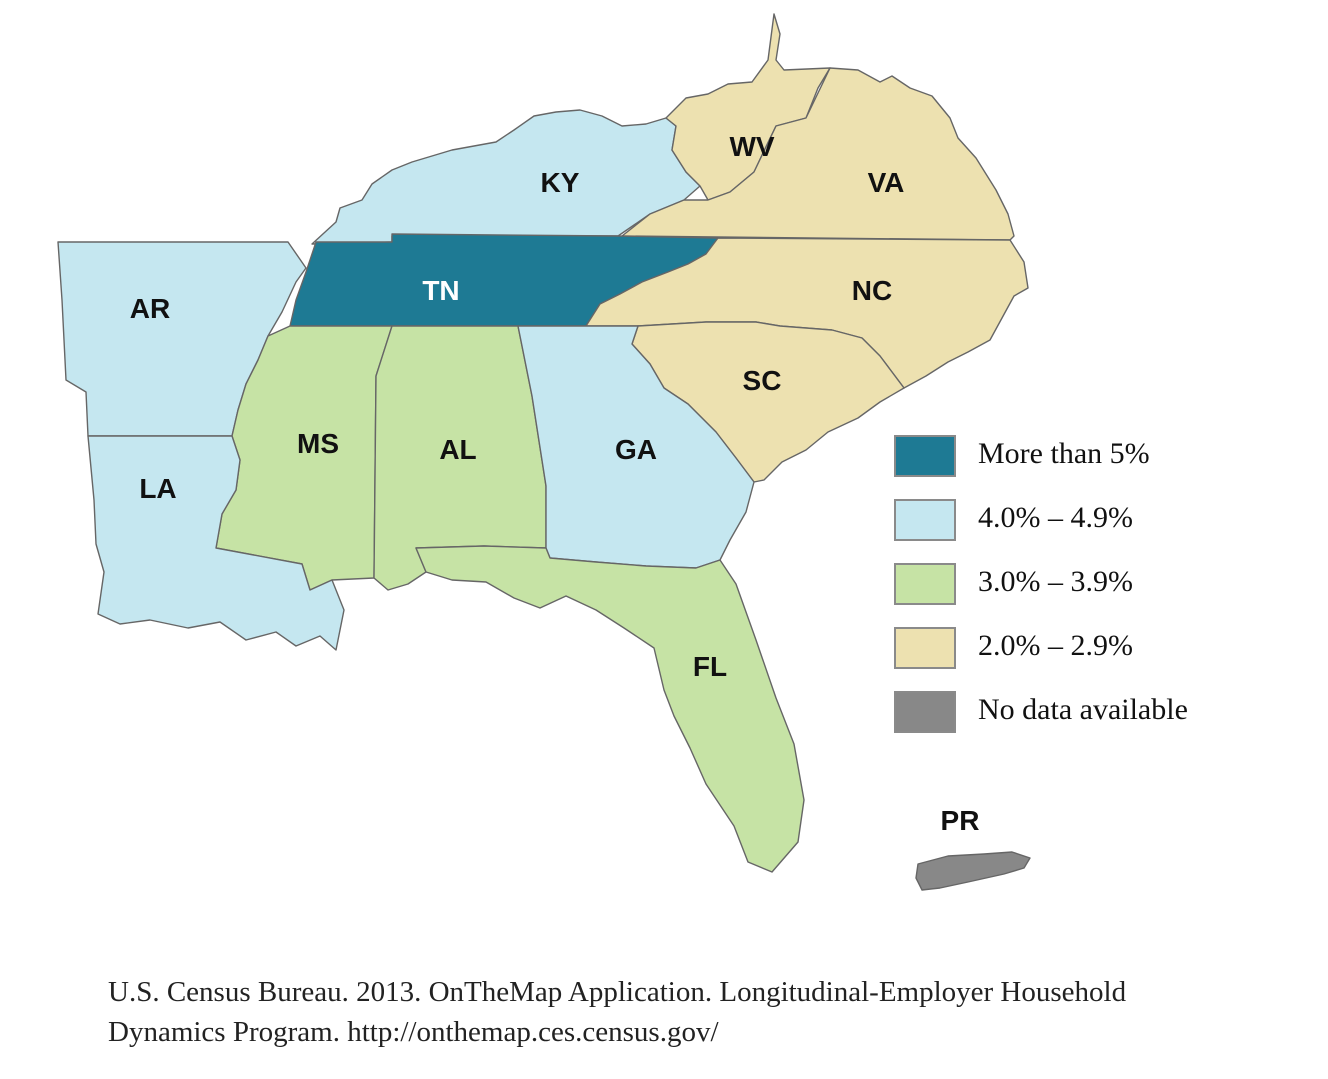 This screenshot has height=1079, width=1328. I want to click on legend-item: More than 5%, so click(1074, 458).